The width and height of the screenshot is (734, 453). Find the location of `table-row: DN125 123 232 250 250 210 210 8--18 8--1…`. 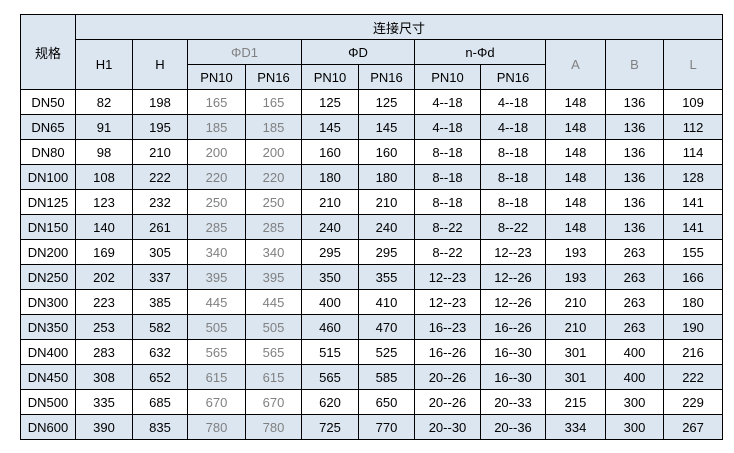

table-row: DN125 123 232 250 250 210 210 8--18 8--1… is located at coordinates (372, 202).